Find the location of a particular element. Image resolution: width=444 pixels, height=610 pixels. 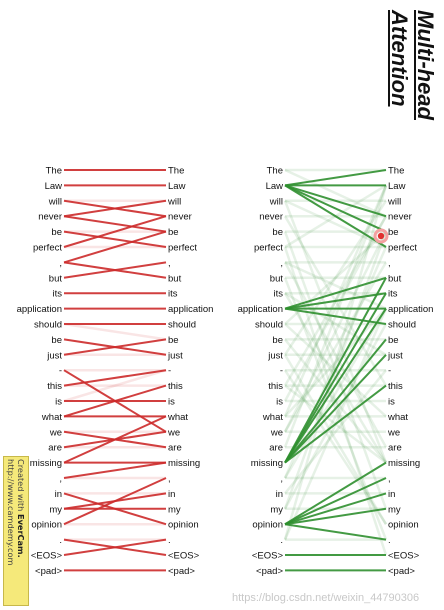

multi-head-source-token: my is located at coordinates (276, 509).